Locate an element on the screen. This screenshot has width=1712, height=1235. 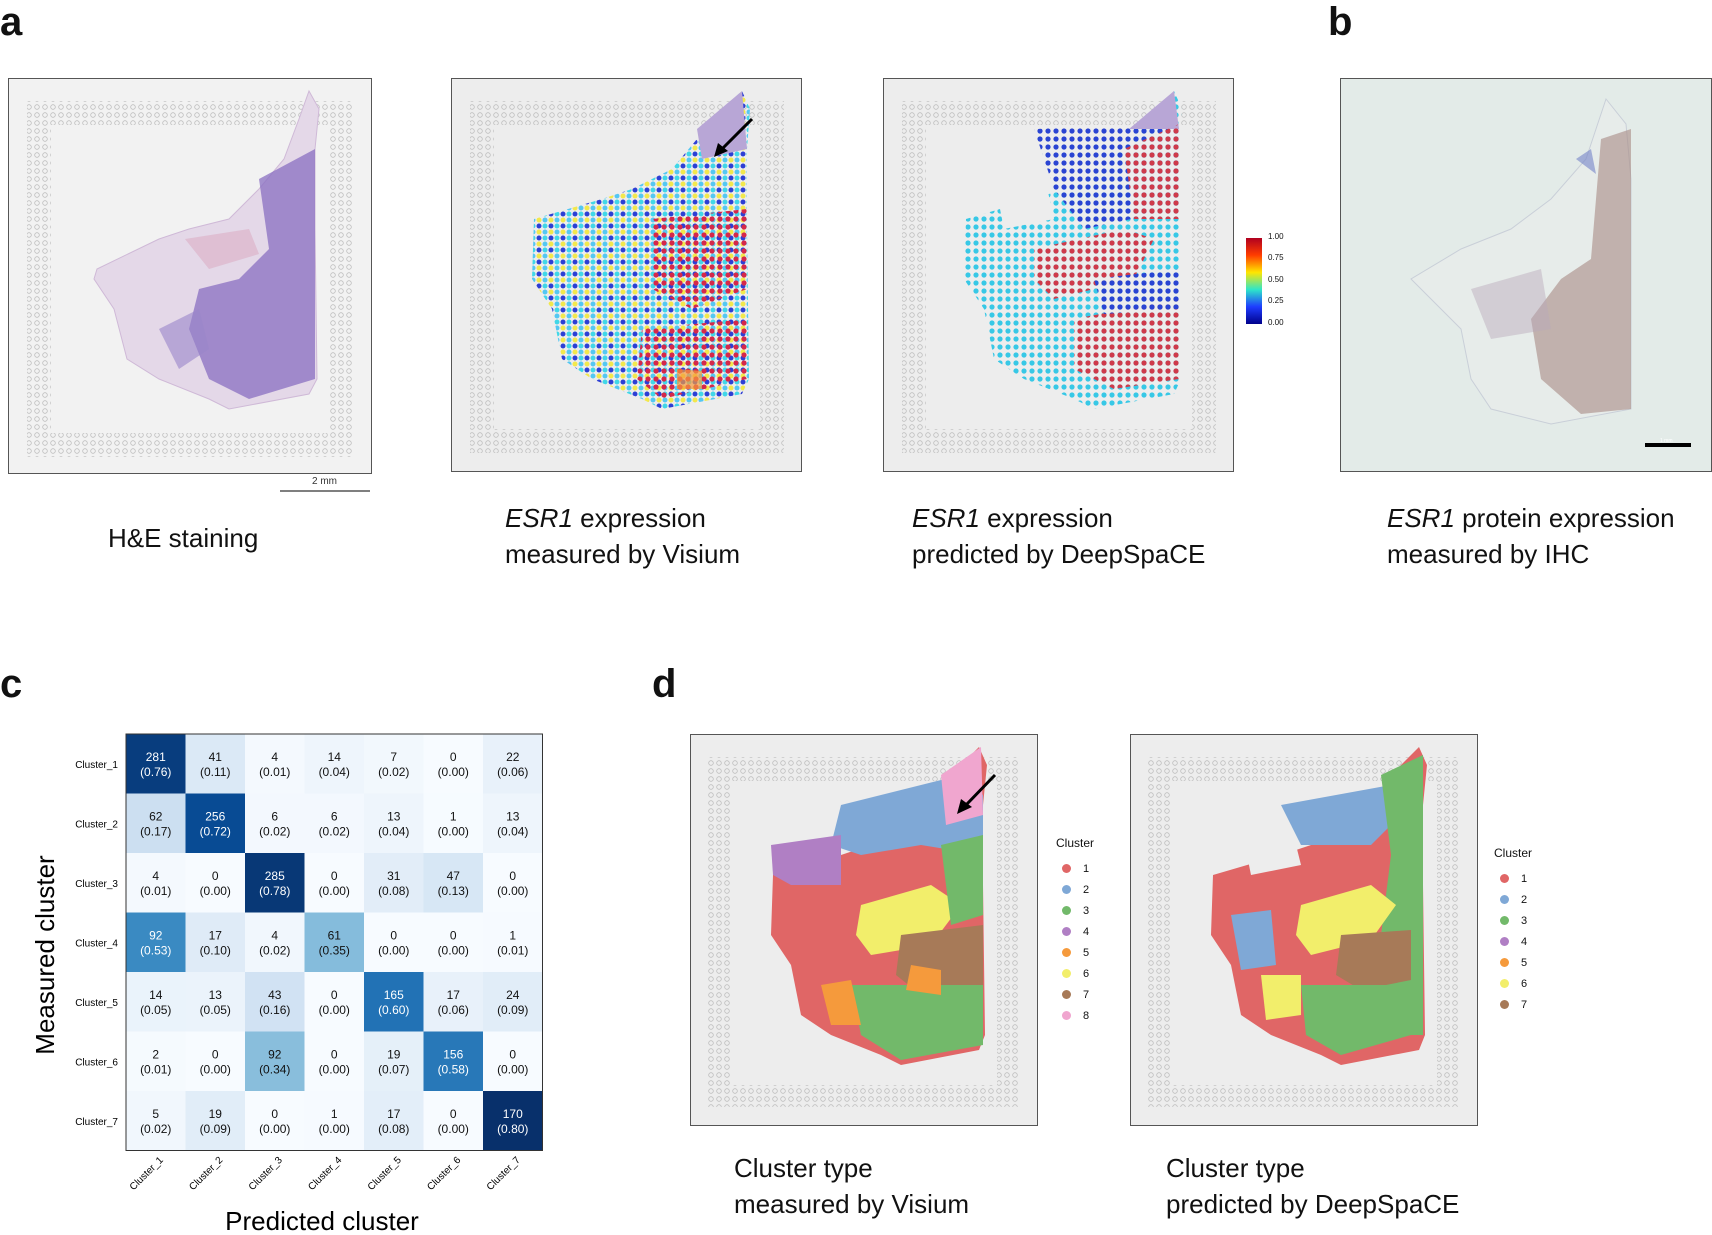
caption-ihc-gene: ESR1 is located at coordinates (1421, 518).